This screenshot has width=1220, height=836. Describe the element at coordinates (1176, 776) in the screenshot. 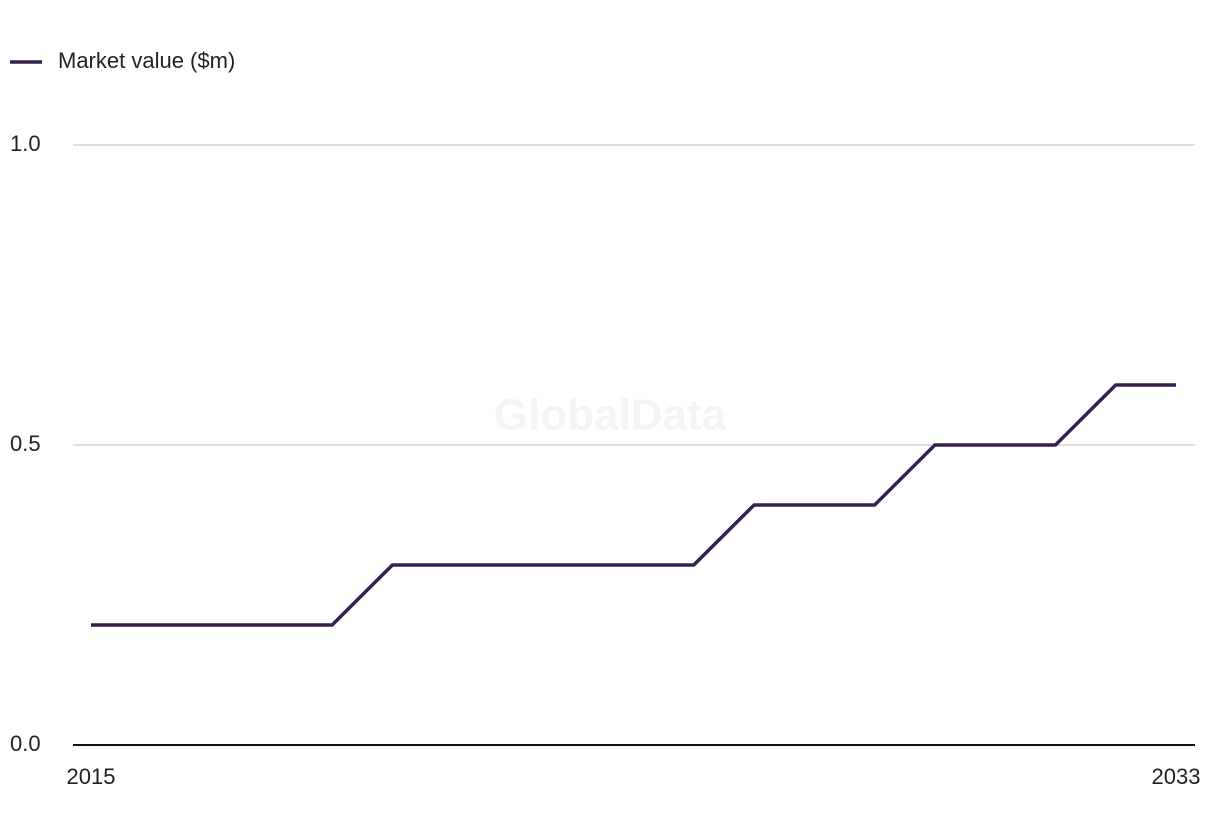

I see `x-tick-label: 2033` at that location.